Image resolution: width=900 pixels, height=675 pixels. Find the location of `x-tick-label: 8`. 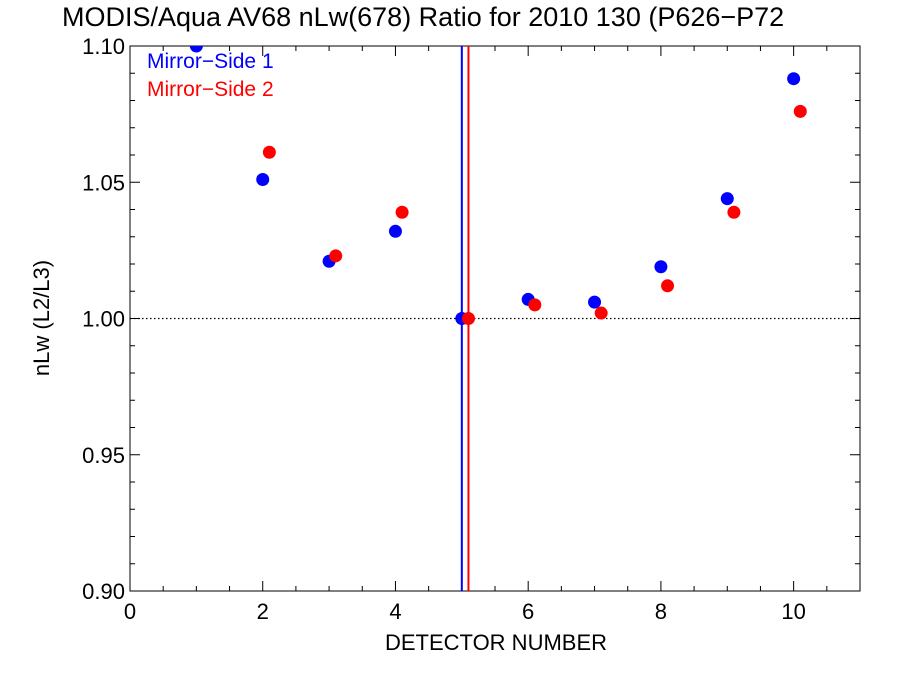

x-tick-label: 8 is located at coordinates (661, 611).